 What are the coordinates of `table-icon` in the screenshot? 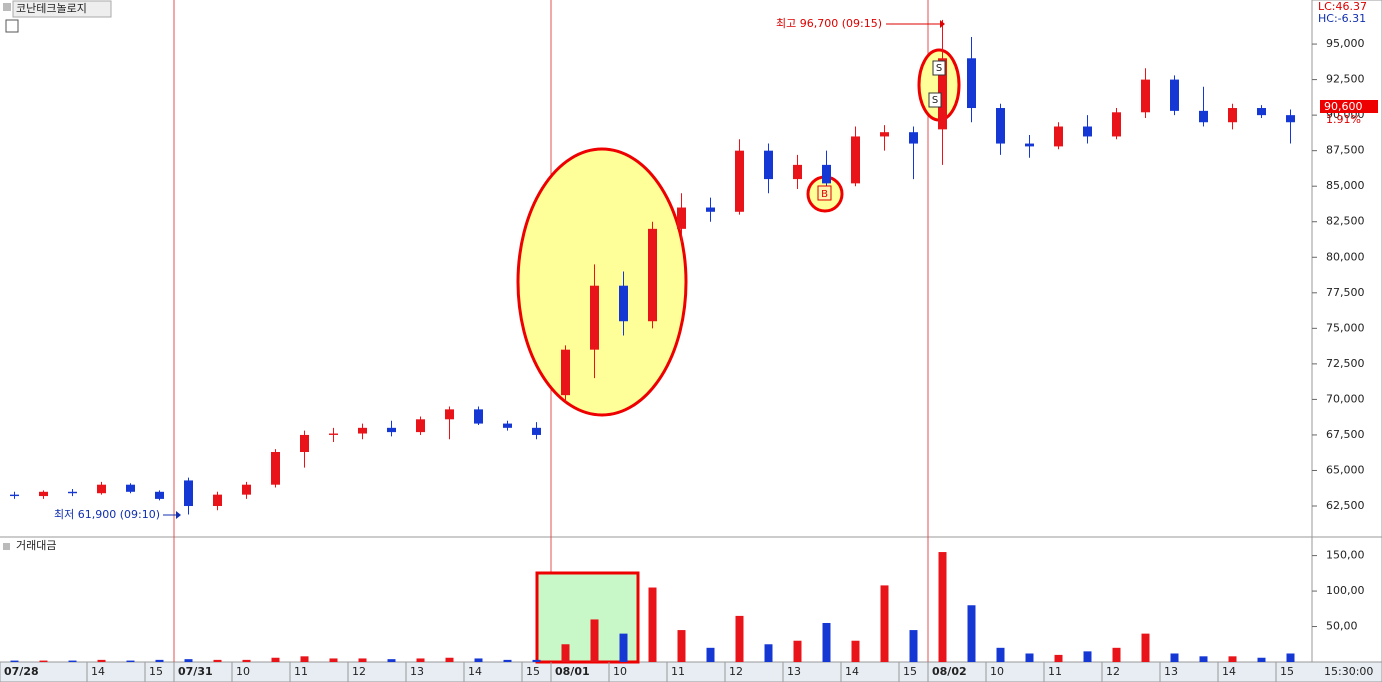 It's located at (12, 26).